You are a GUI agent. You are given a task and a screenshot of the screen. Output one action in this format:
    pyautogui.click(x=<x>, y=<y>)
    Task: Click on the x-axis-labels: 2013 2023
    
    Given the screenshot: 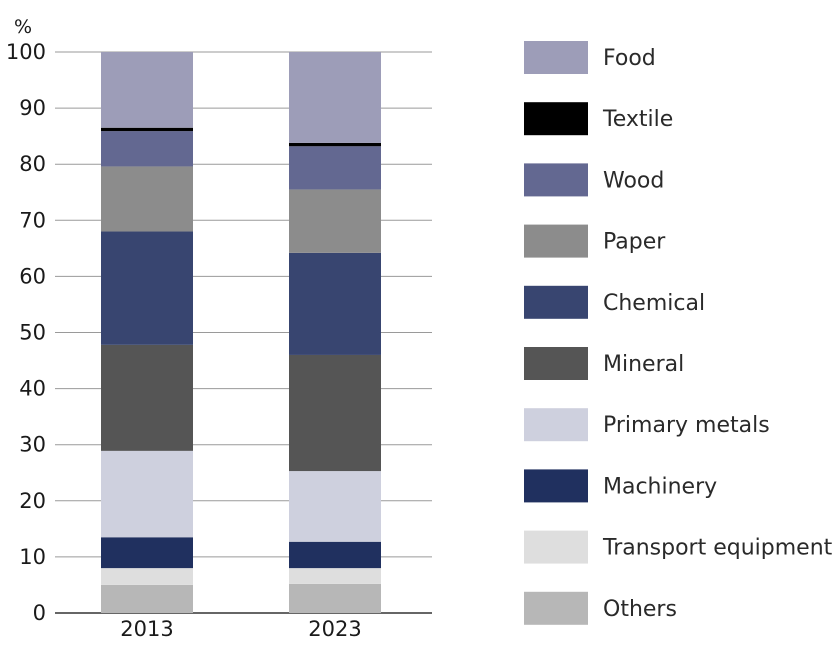 What is the action you would take?
    pyautogui.click(x=240, y=629)
    